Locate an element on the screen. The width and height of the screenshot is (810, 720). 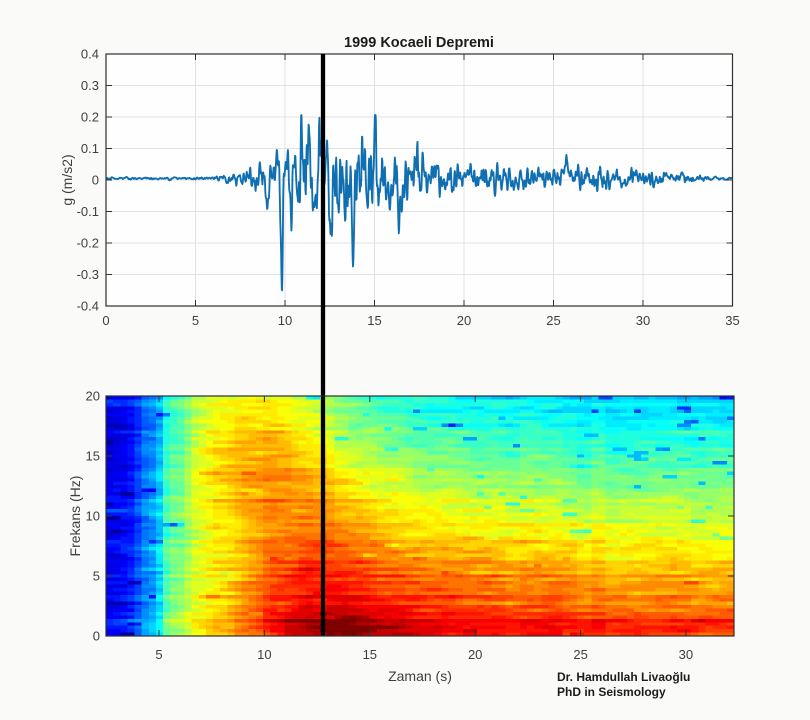
svg-text: 0.3 is located at coordinates (90, 85).